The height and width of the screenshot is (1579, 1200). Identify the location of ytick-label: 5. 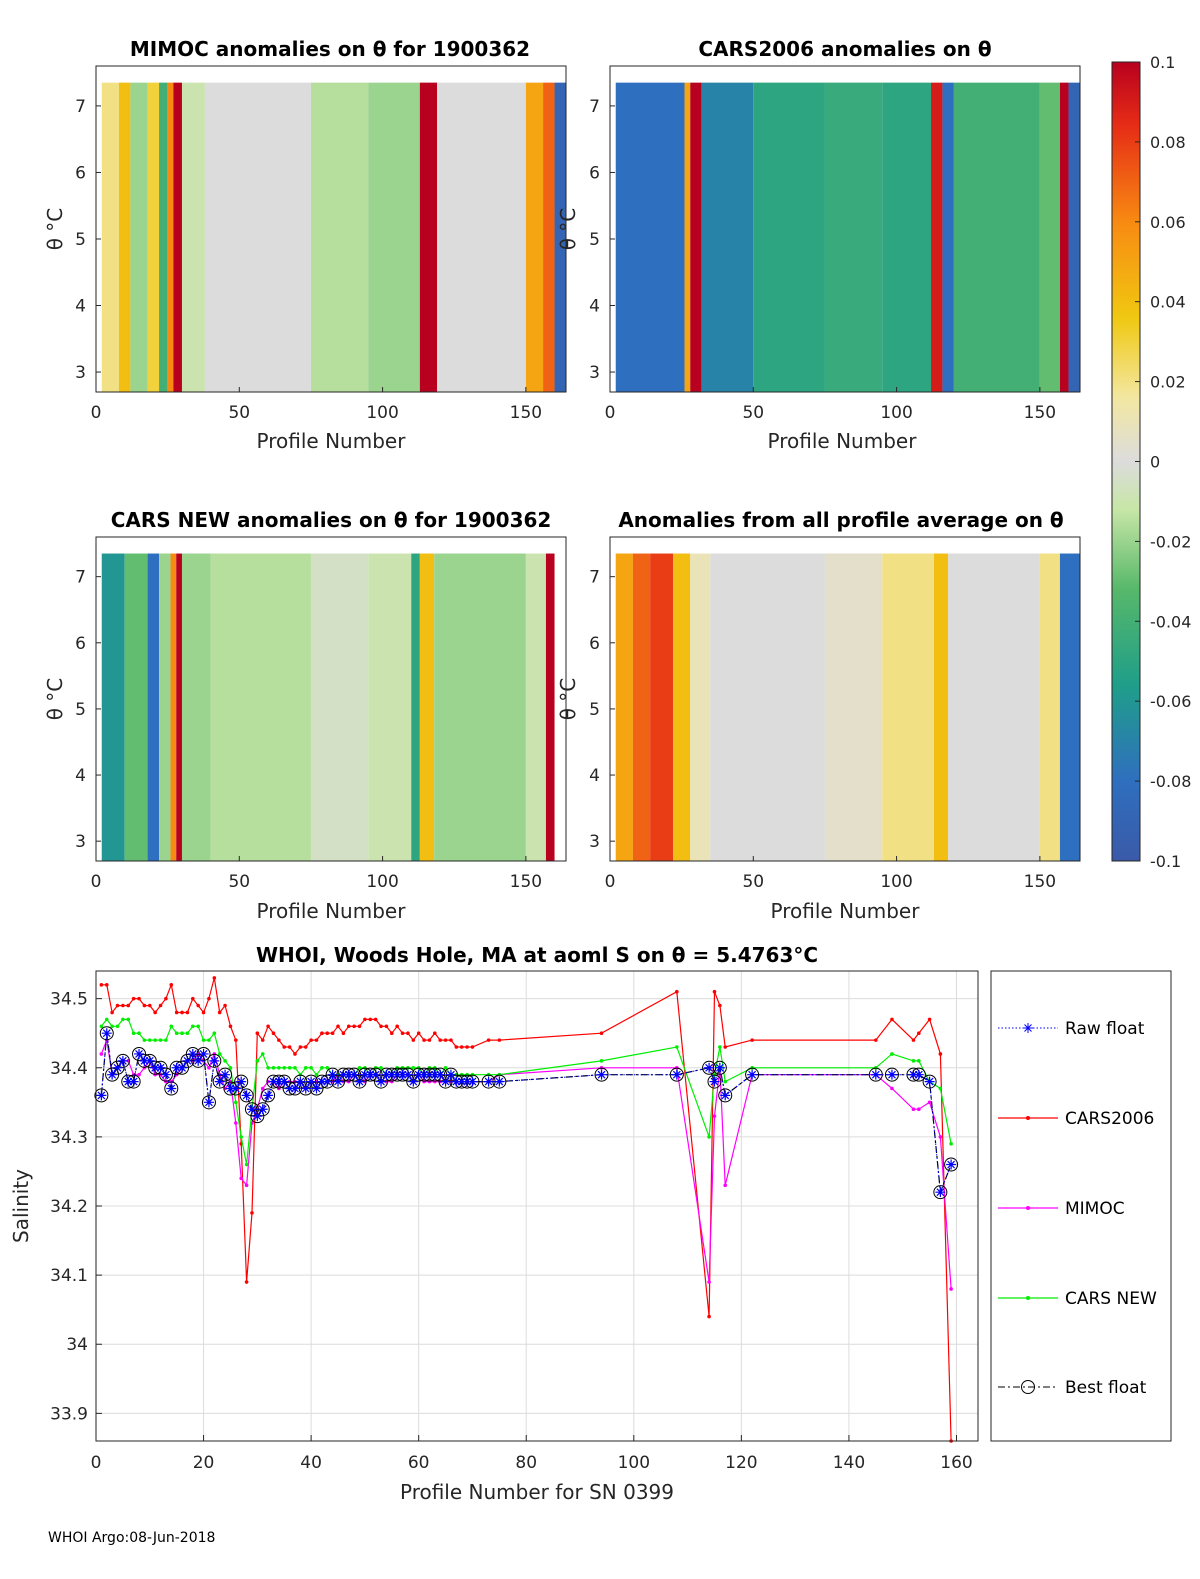
(80, 240).